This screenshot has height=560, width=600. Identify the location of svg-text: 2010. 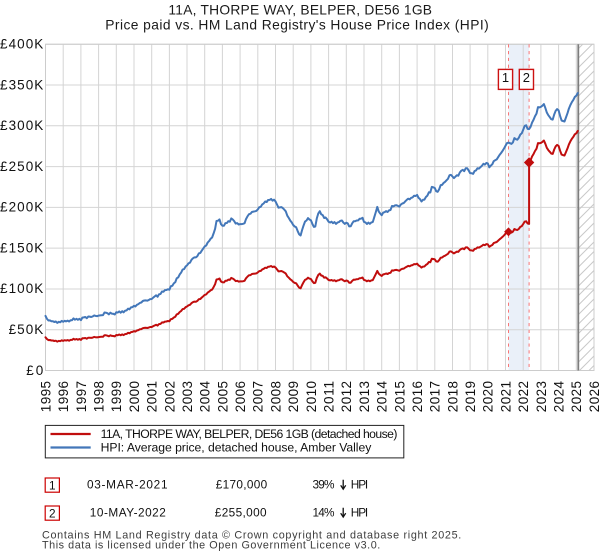
(311, 396).